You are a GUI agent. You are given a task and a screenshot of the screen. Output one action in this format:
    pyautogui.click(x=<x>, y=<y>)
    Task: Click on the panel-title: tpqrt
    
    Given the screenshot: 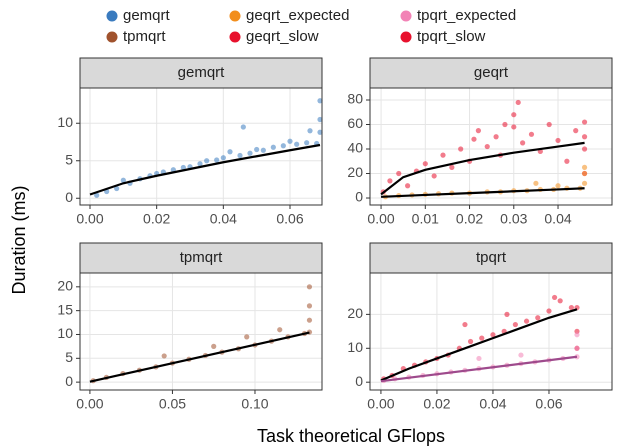 What is the action you would take?
    pyautogui.click(x=491, y=257)
    